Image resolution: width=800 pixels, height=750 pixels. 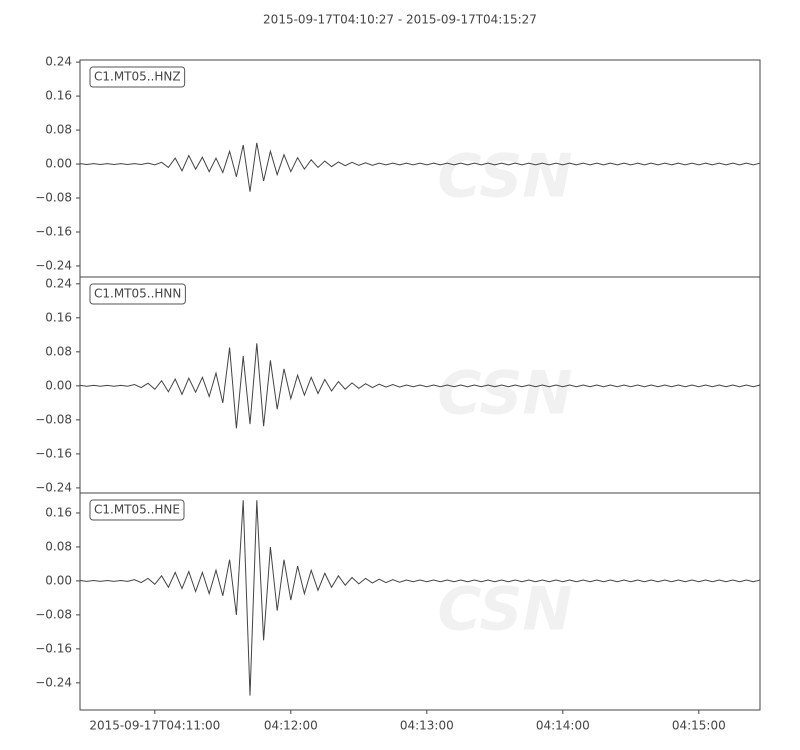 What do you see at coordinates (291, 726) in the screenshot?
I see `x-tick-label: 04:12:00` at bounding box center [291, 726].